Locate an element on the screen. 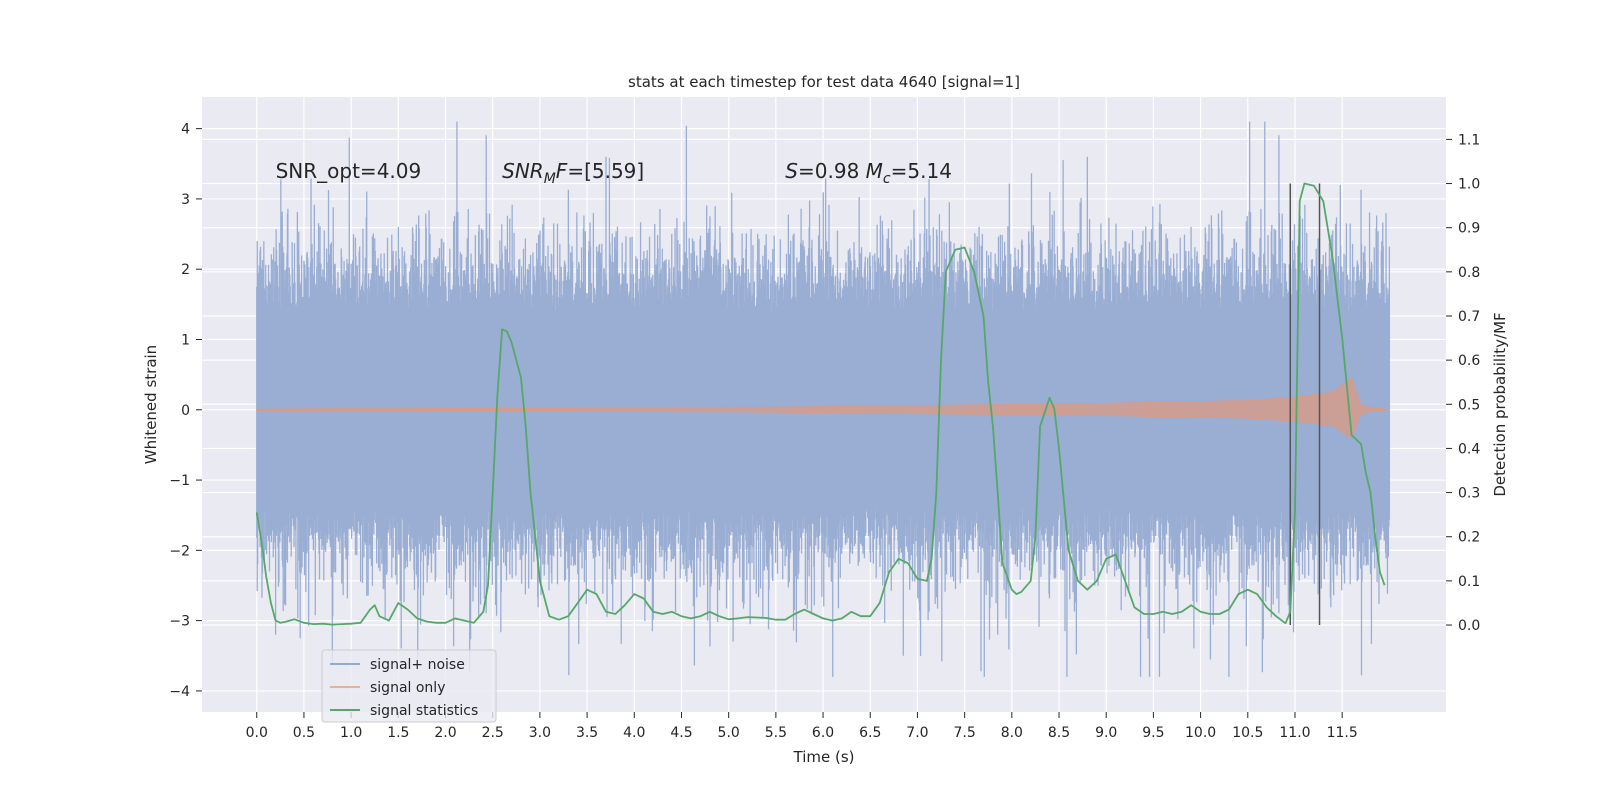  annotations: SNR_opt=4.09 SNRMF=[5.59] S=0.98 Mc=5.14 is located at coordinates (614, 173).